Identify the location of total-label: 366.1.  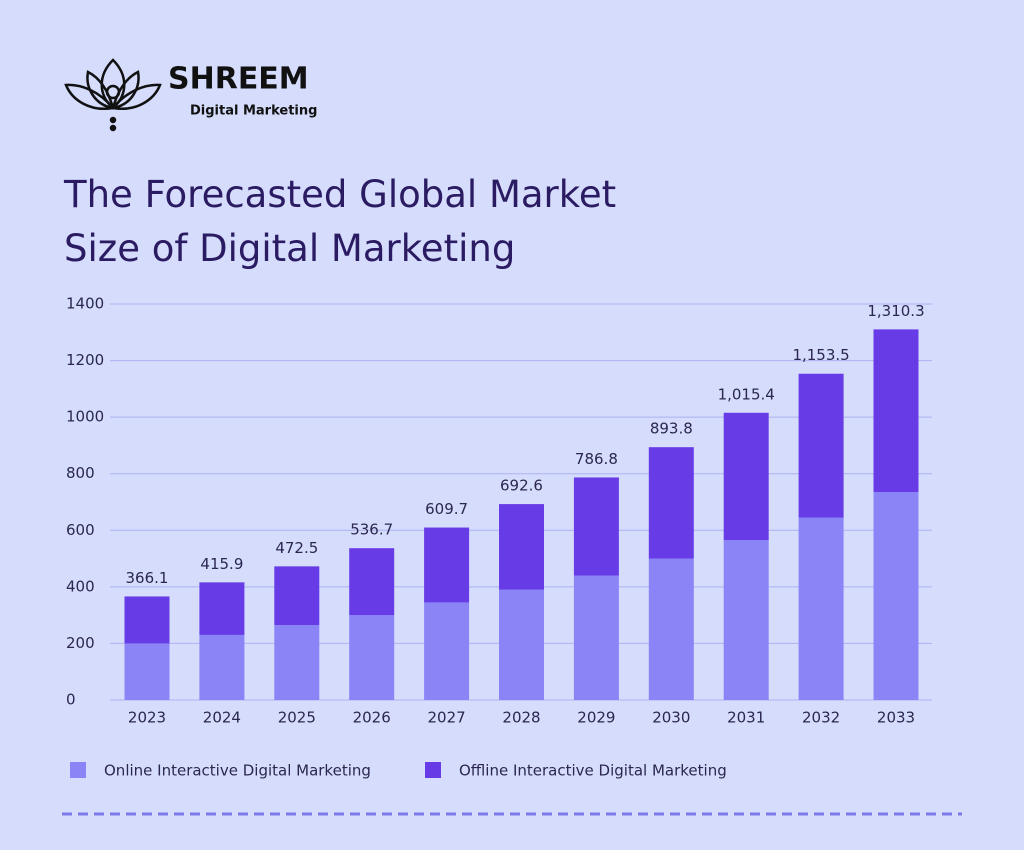
(147, 578).